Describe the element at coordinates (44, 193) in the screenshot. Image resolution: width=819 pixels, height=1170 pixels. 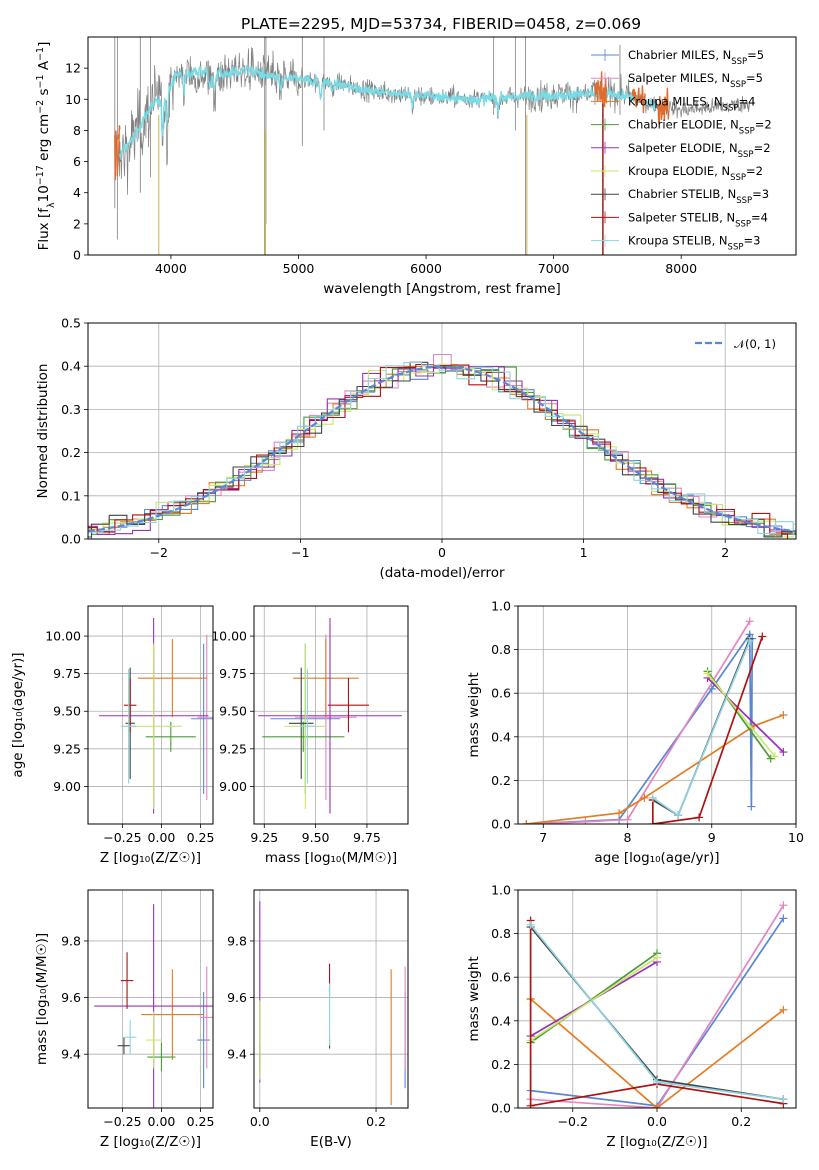
I see `y-axis-label-part: 10` at that location.